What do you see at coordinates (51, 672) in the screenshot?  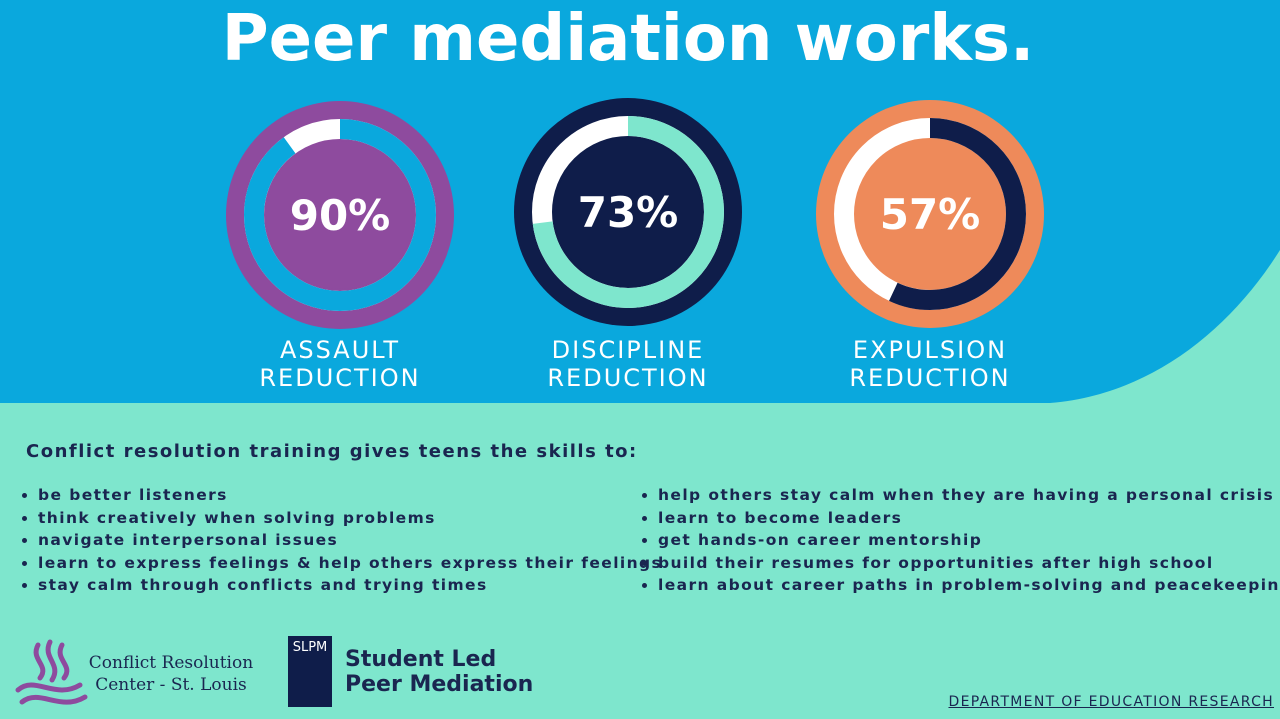 I see `crc-logo` at bounding box center [51, 672].